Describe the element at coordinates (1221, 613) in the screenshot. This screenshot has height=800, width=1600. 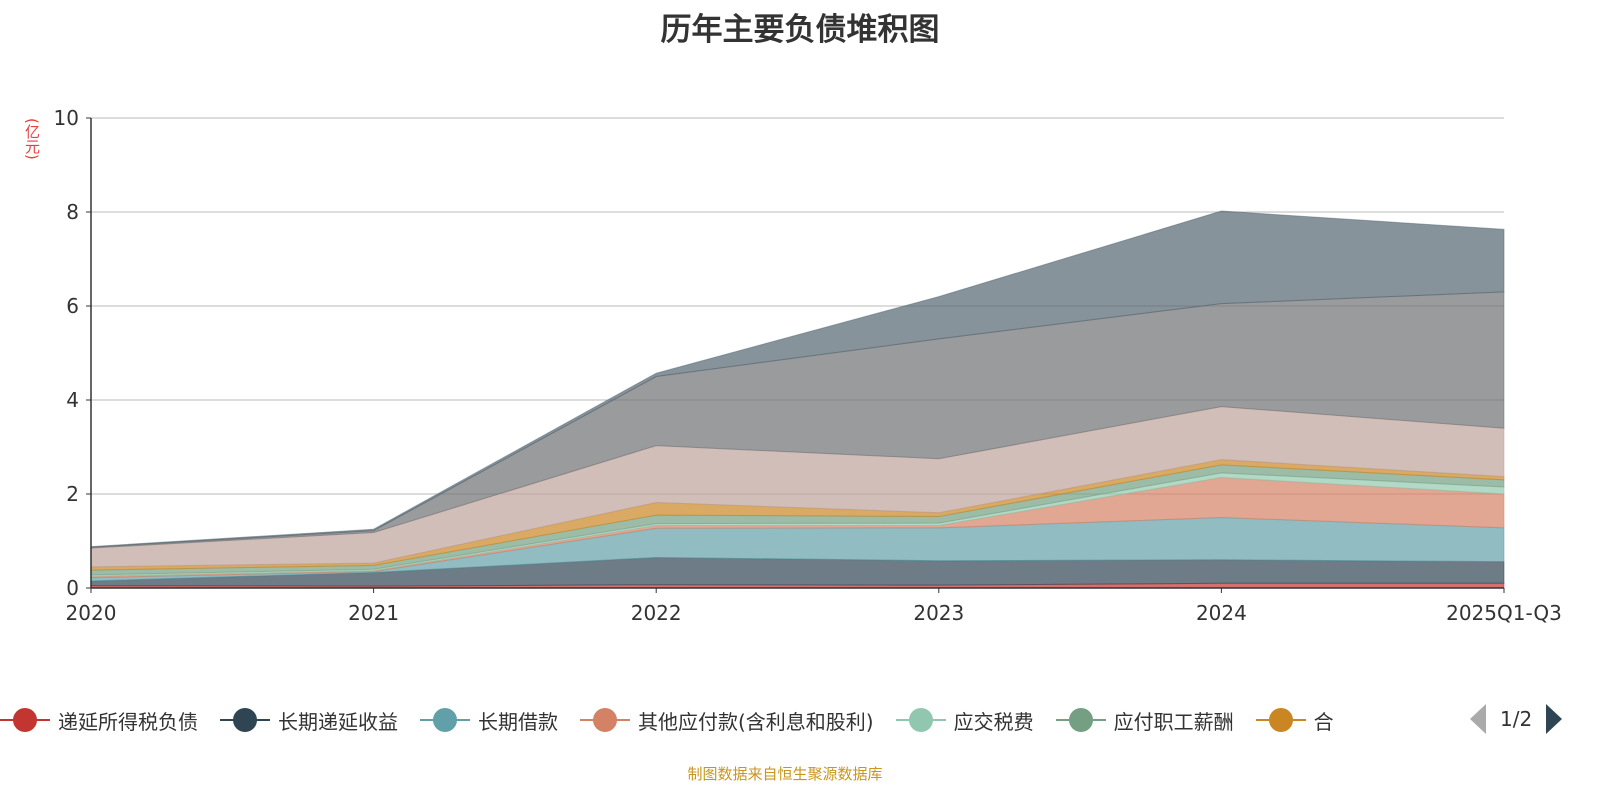
I see `x-tick-label: 2024` at that location.